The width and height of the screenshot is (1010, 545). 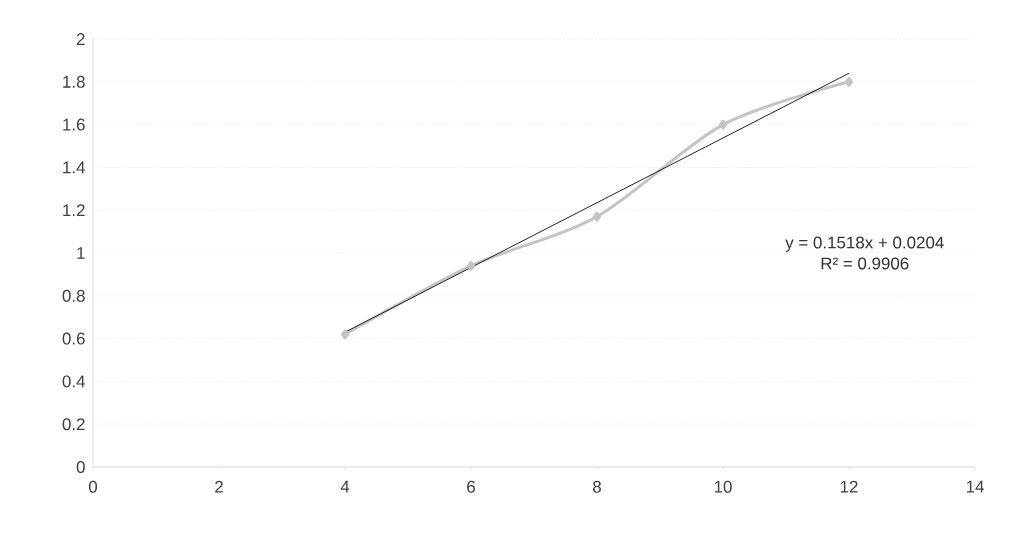 What do you see at coordinates (865, 263) in the screenshot?
I see `annotation: R² = 0.9906` at bounding box center [865, 263].